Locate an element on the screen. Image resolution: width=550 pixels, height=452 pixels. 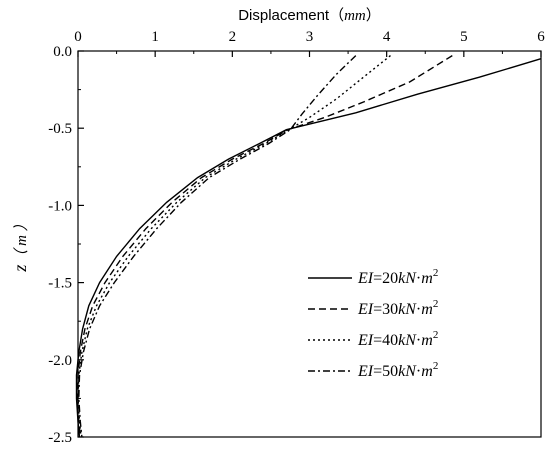
legend-label: EI=30kN·m2 is located at coordinates (397, 308).